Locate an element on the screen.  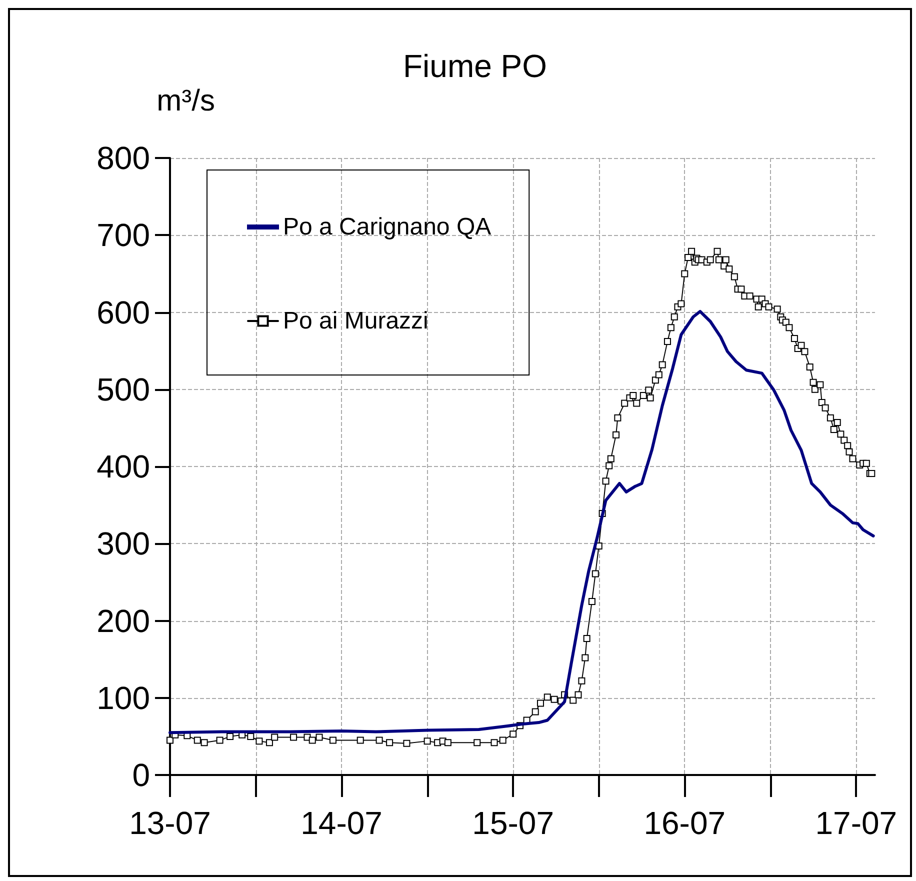
y-tick-label: 800 is located at coordinates (123, 158).